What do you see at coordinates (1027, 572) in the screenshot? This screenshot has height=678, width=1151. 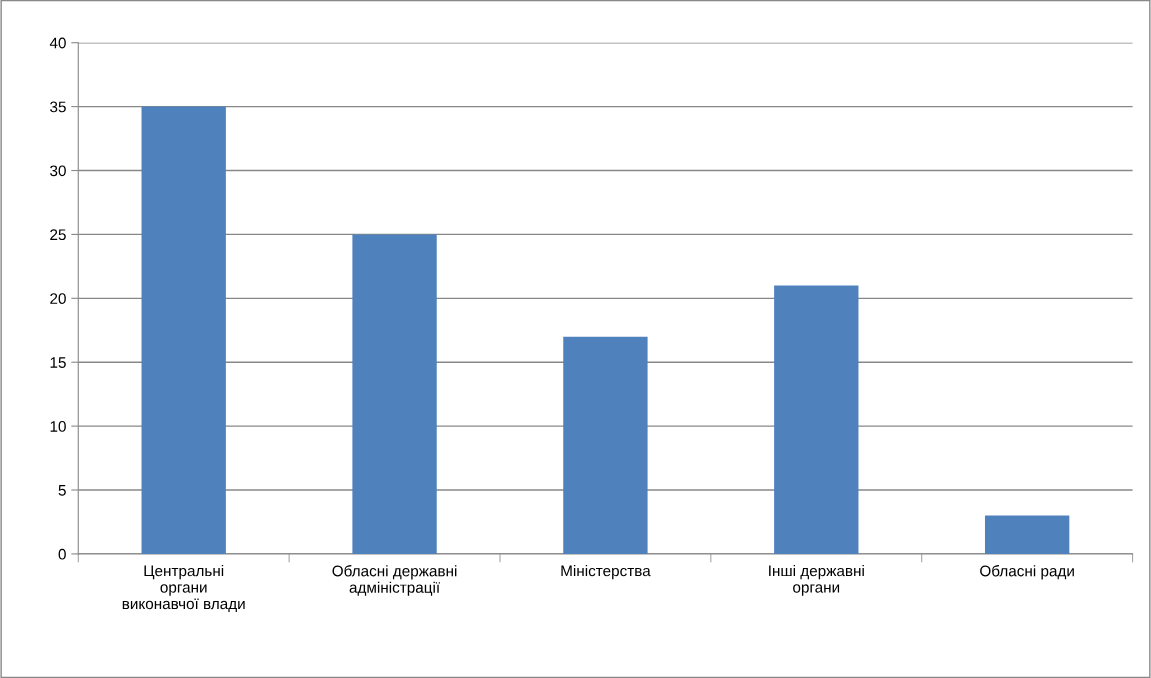 I see `x-tick-label: Обласні ради` at bounding box center [1027, 572].